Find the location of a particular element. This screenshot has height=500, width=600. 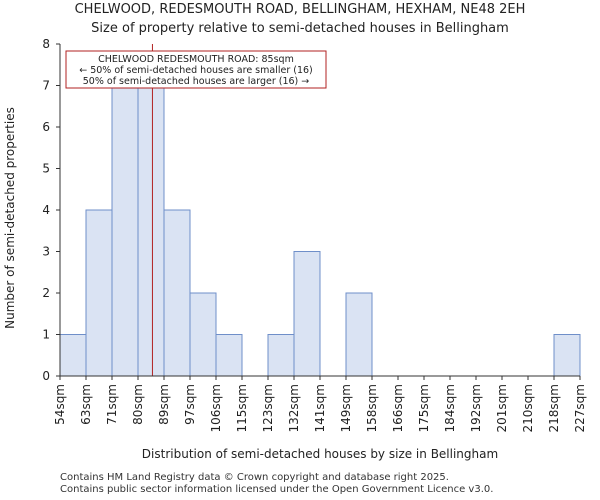

bar-149sqm is located at coordinates (359, 334).